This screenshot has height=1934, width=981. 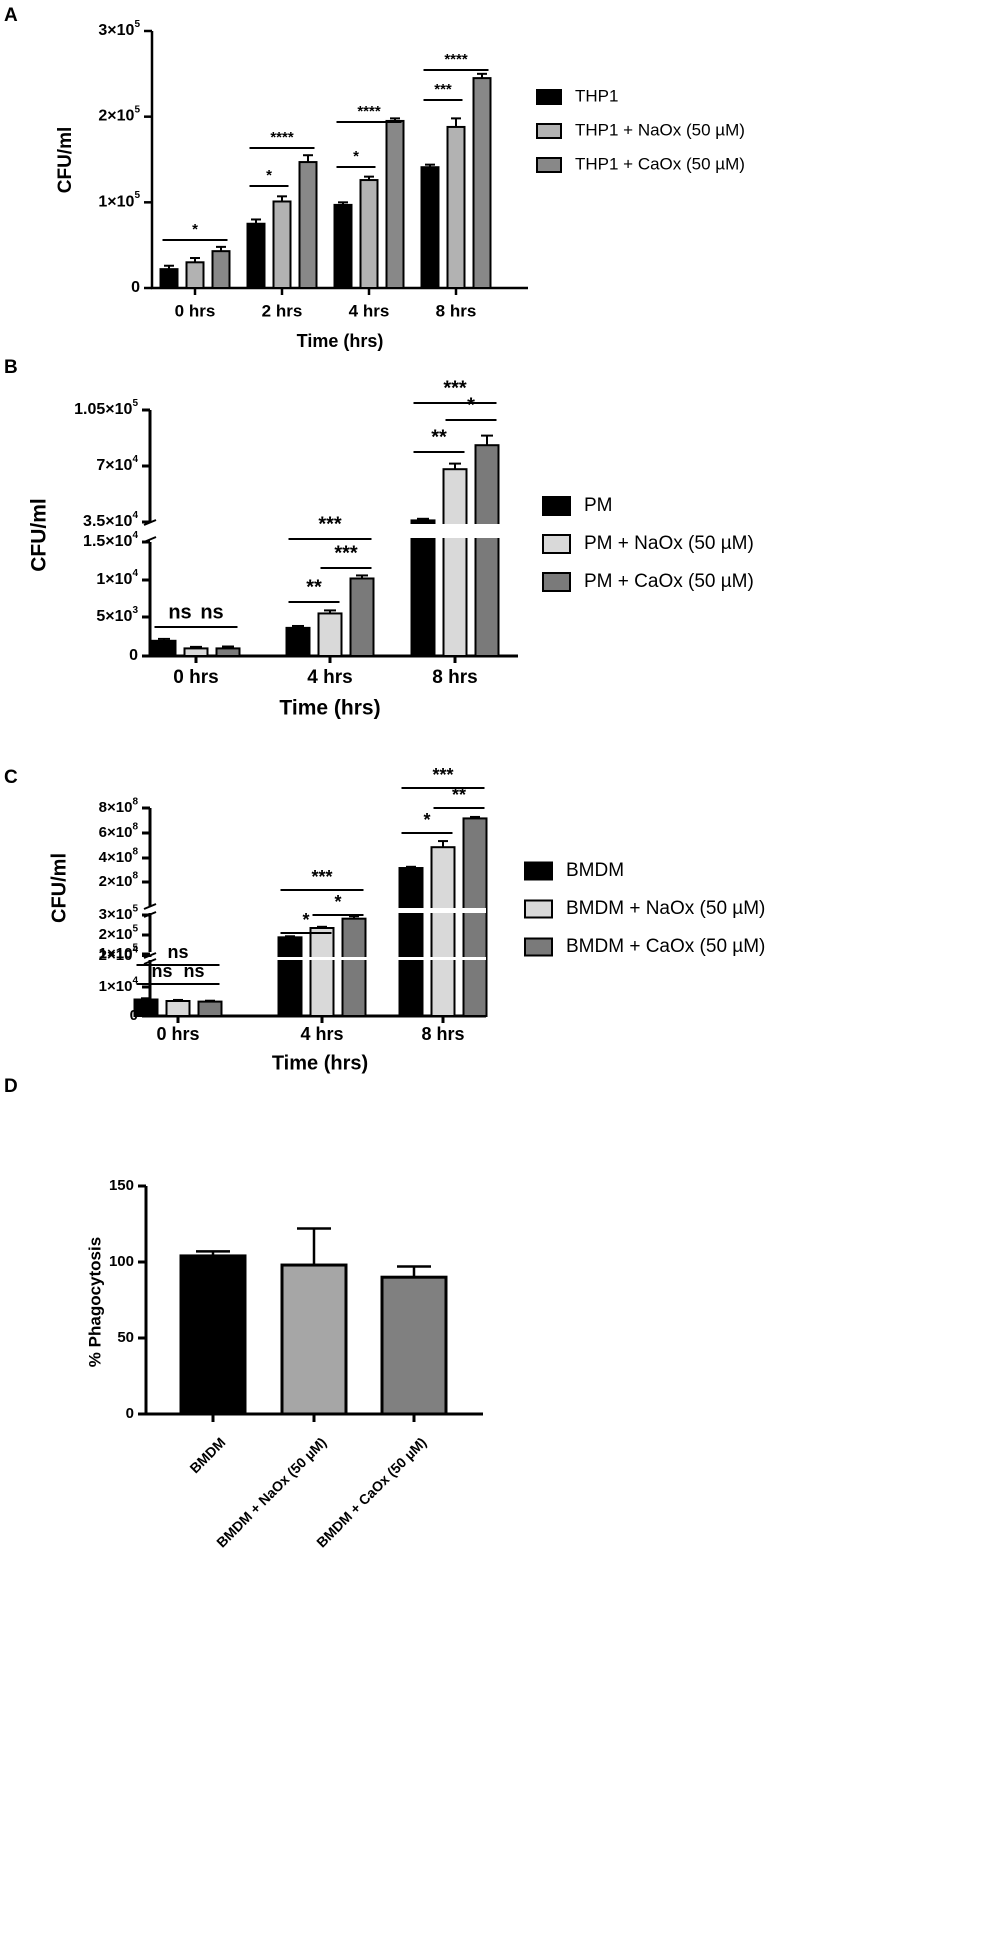 I want to click on x-tick-label: BMDM + CaOx (50 µM), so click(x=371, y=1492).